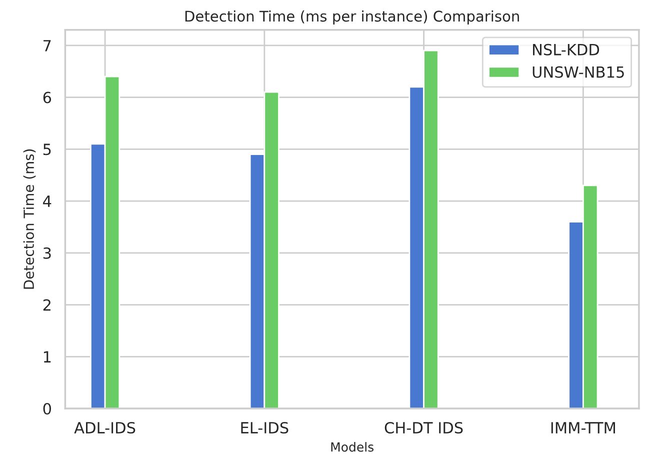  Describe the element at coordinates (352, 447) in the screenshot. I see `x-axis-title: Models` at that location.